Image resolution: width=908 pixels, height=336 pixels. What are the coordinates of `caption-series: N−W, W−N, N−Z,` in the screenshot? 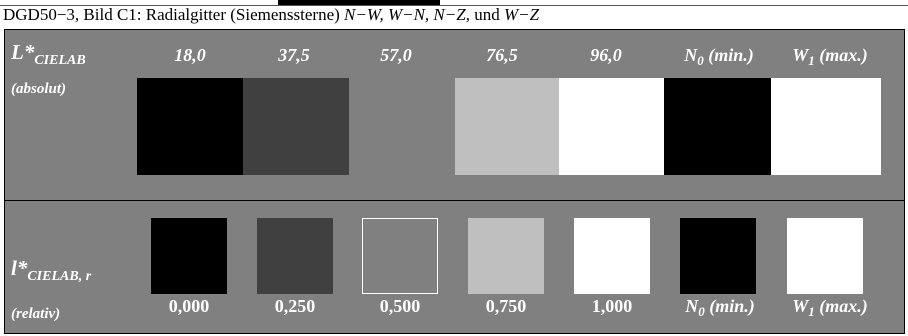 It's located at (407, 14).